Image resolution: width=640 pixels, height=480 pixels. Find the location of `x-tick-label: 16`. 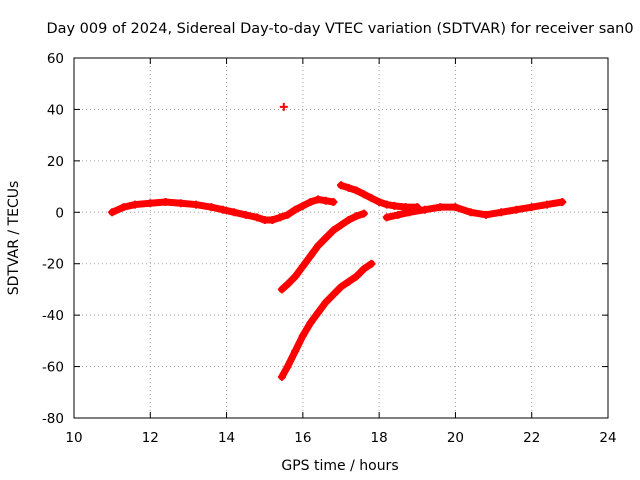

x-tick-label: 16 is located at coordinates (302, 438).